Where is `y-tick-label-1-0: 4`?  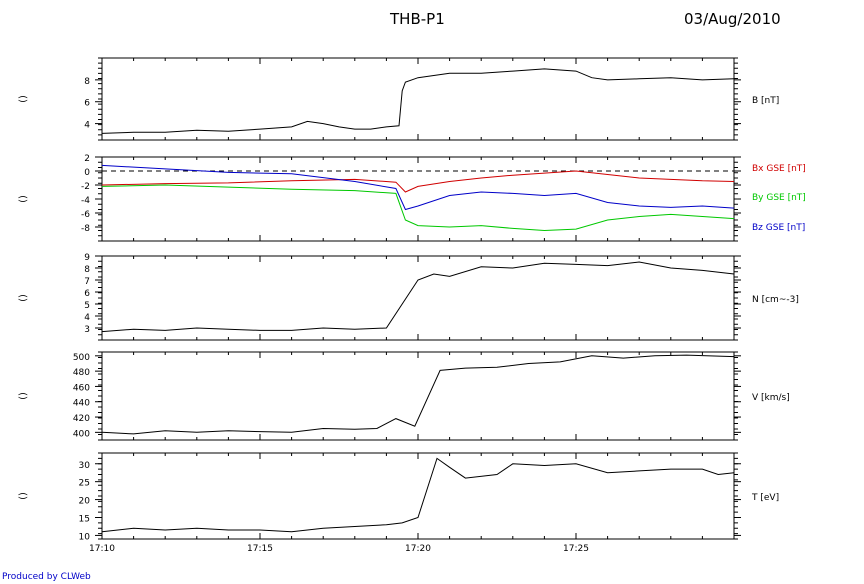
y-tick-label-1-0: 4 is located at coordinates (87, 126).